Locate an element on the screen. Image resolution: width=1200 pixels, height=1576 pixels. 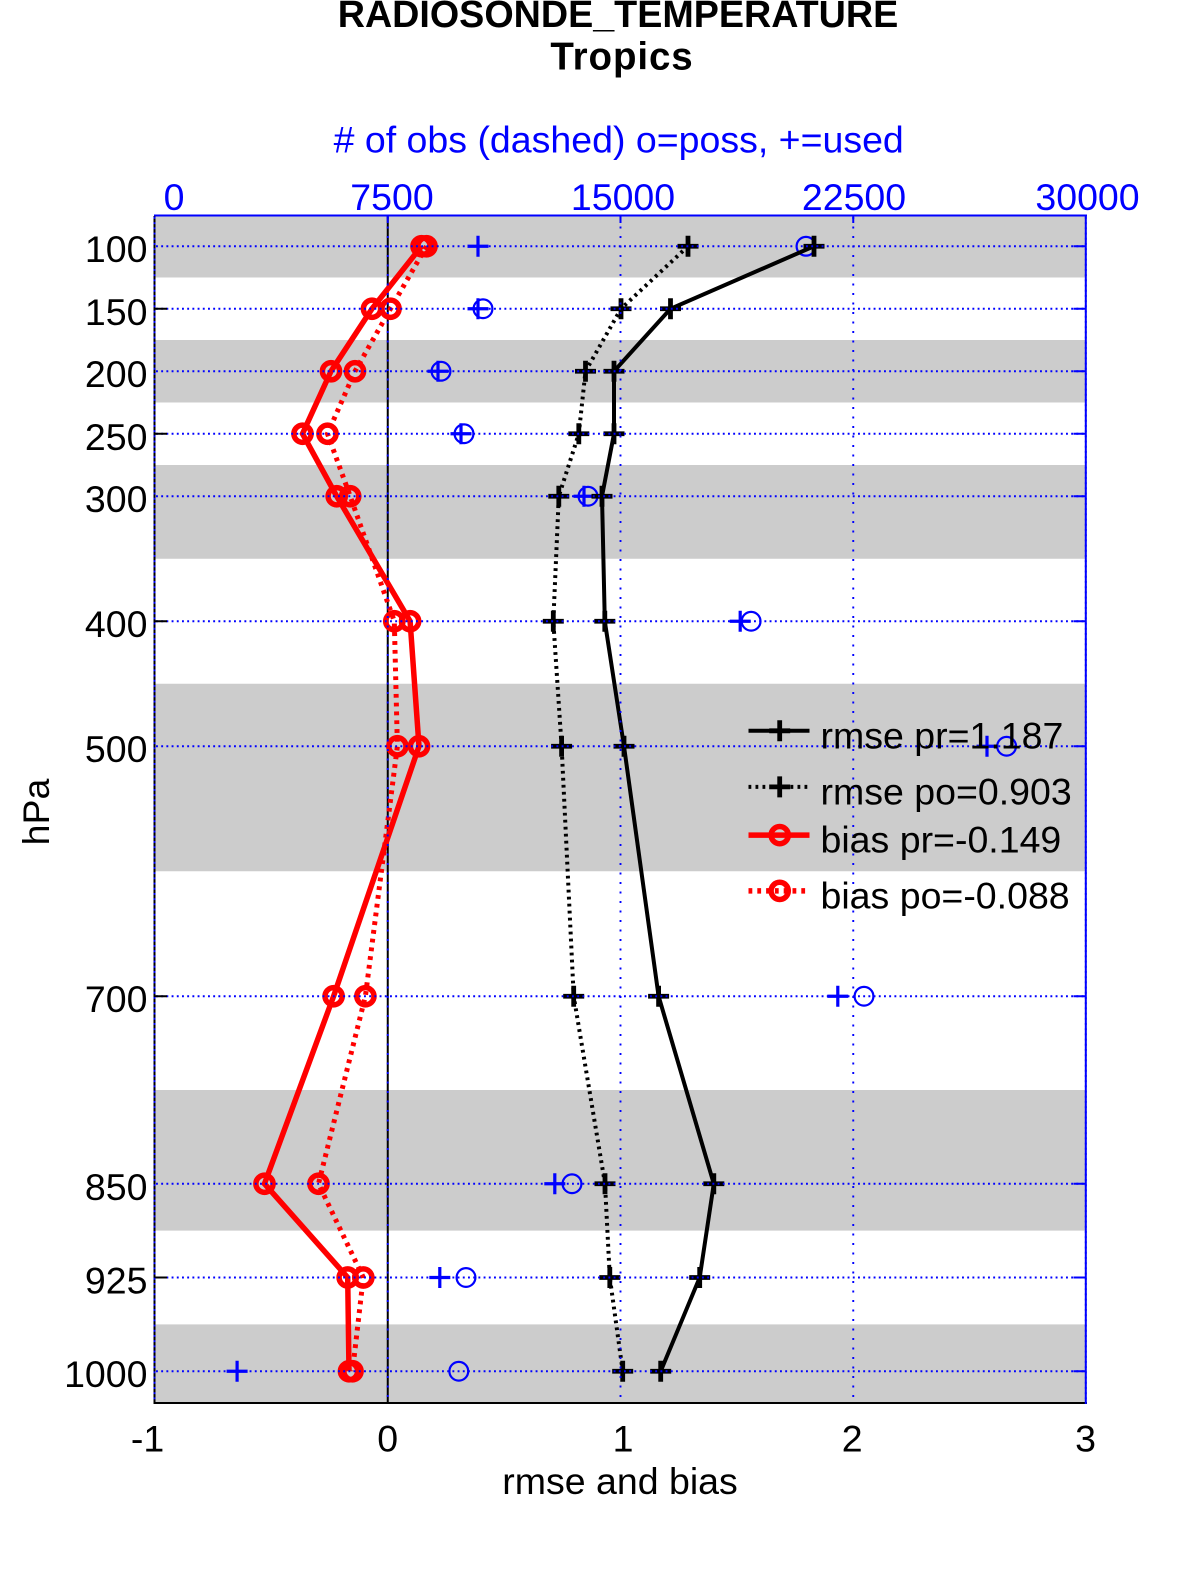
svg-text: hPa is located at coordinates (36, 811).